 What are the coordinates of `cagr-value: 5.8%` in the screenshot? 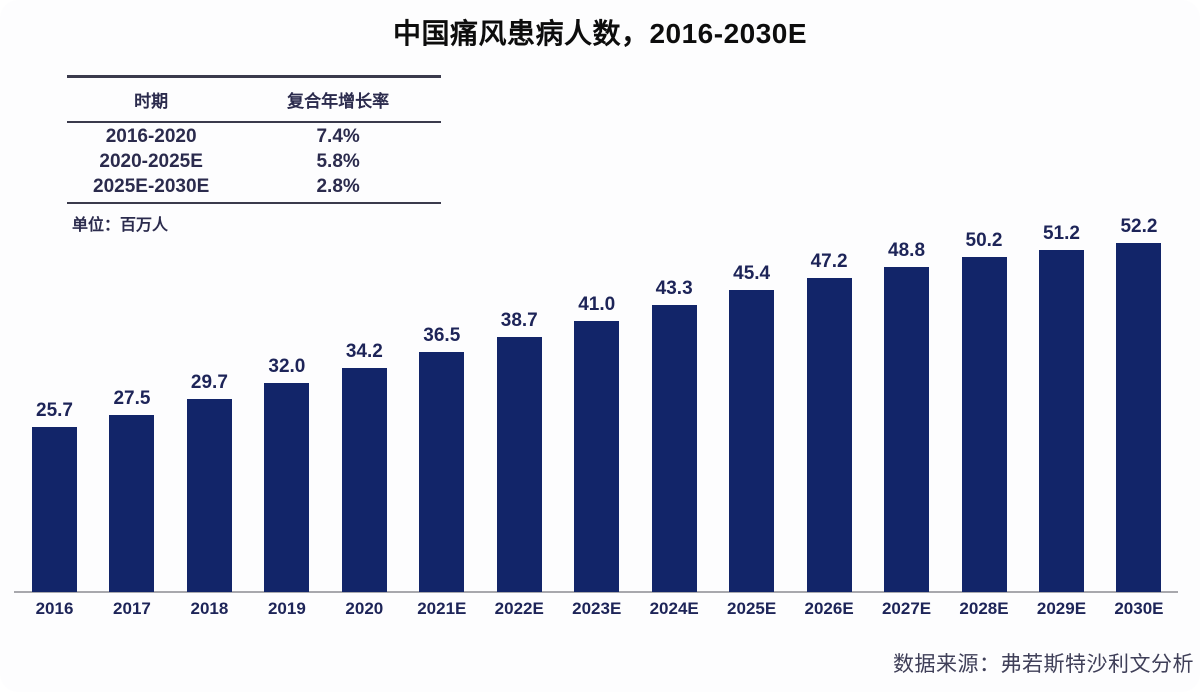 It's located at (338, 161).